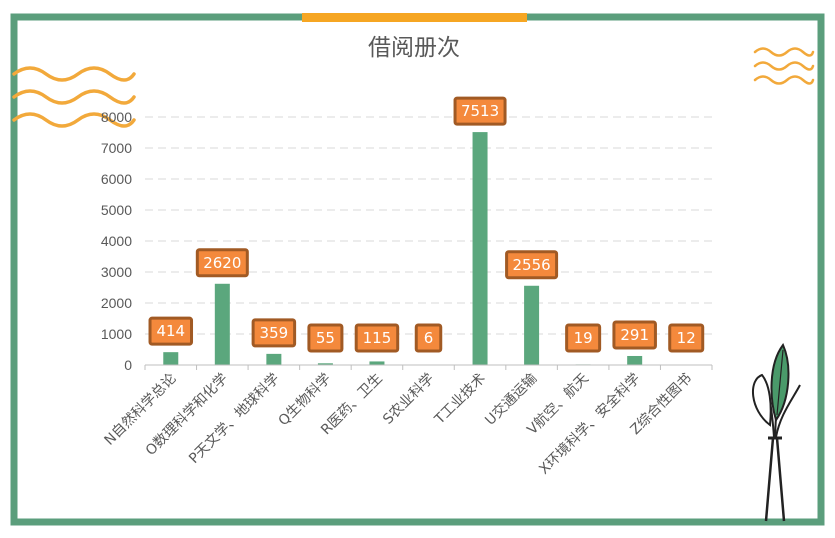 The height and width of the screenshot is (538, 835). I want to click on y-tick-label: 1000, so click(116, 334).